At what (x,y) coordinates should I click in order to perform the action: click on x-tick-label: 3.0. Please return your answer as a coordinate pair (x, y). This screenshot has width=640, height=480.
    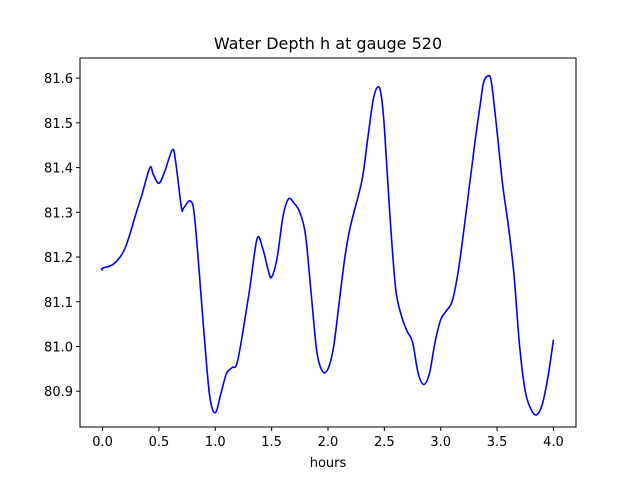
    Looking at the image, I should click on (440, 442).